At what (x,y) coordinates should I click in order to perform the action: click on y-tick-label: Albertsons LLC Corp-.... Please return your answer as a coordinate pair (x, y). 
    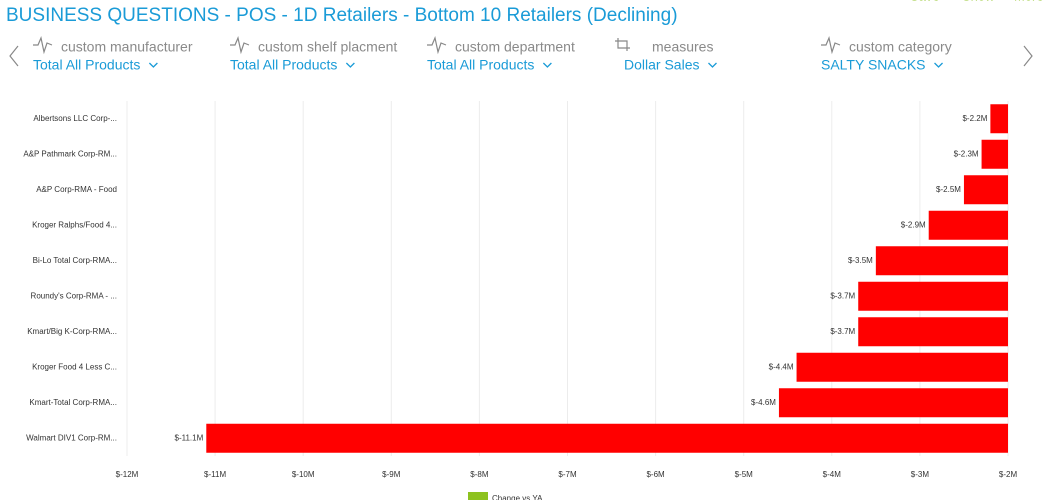
    Looking at the image, I should click on (75, 118).